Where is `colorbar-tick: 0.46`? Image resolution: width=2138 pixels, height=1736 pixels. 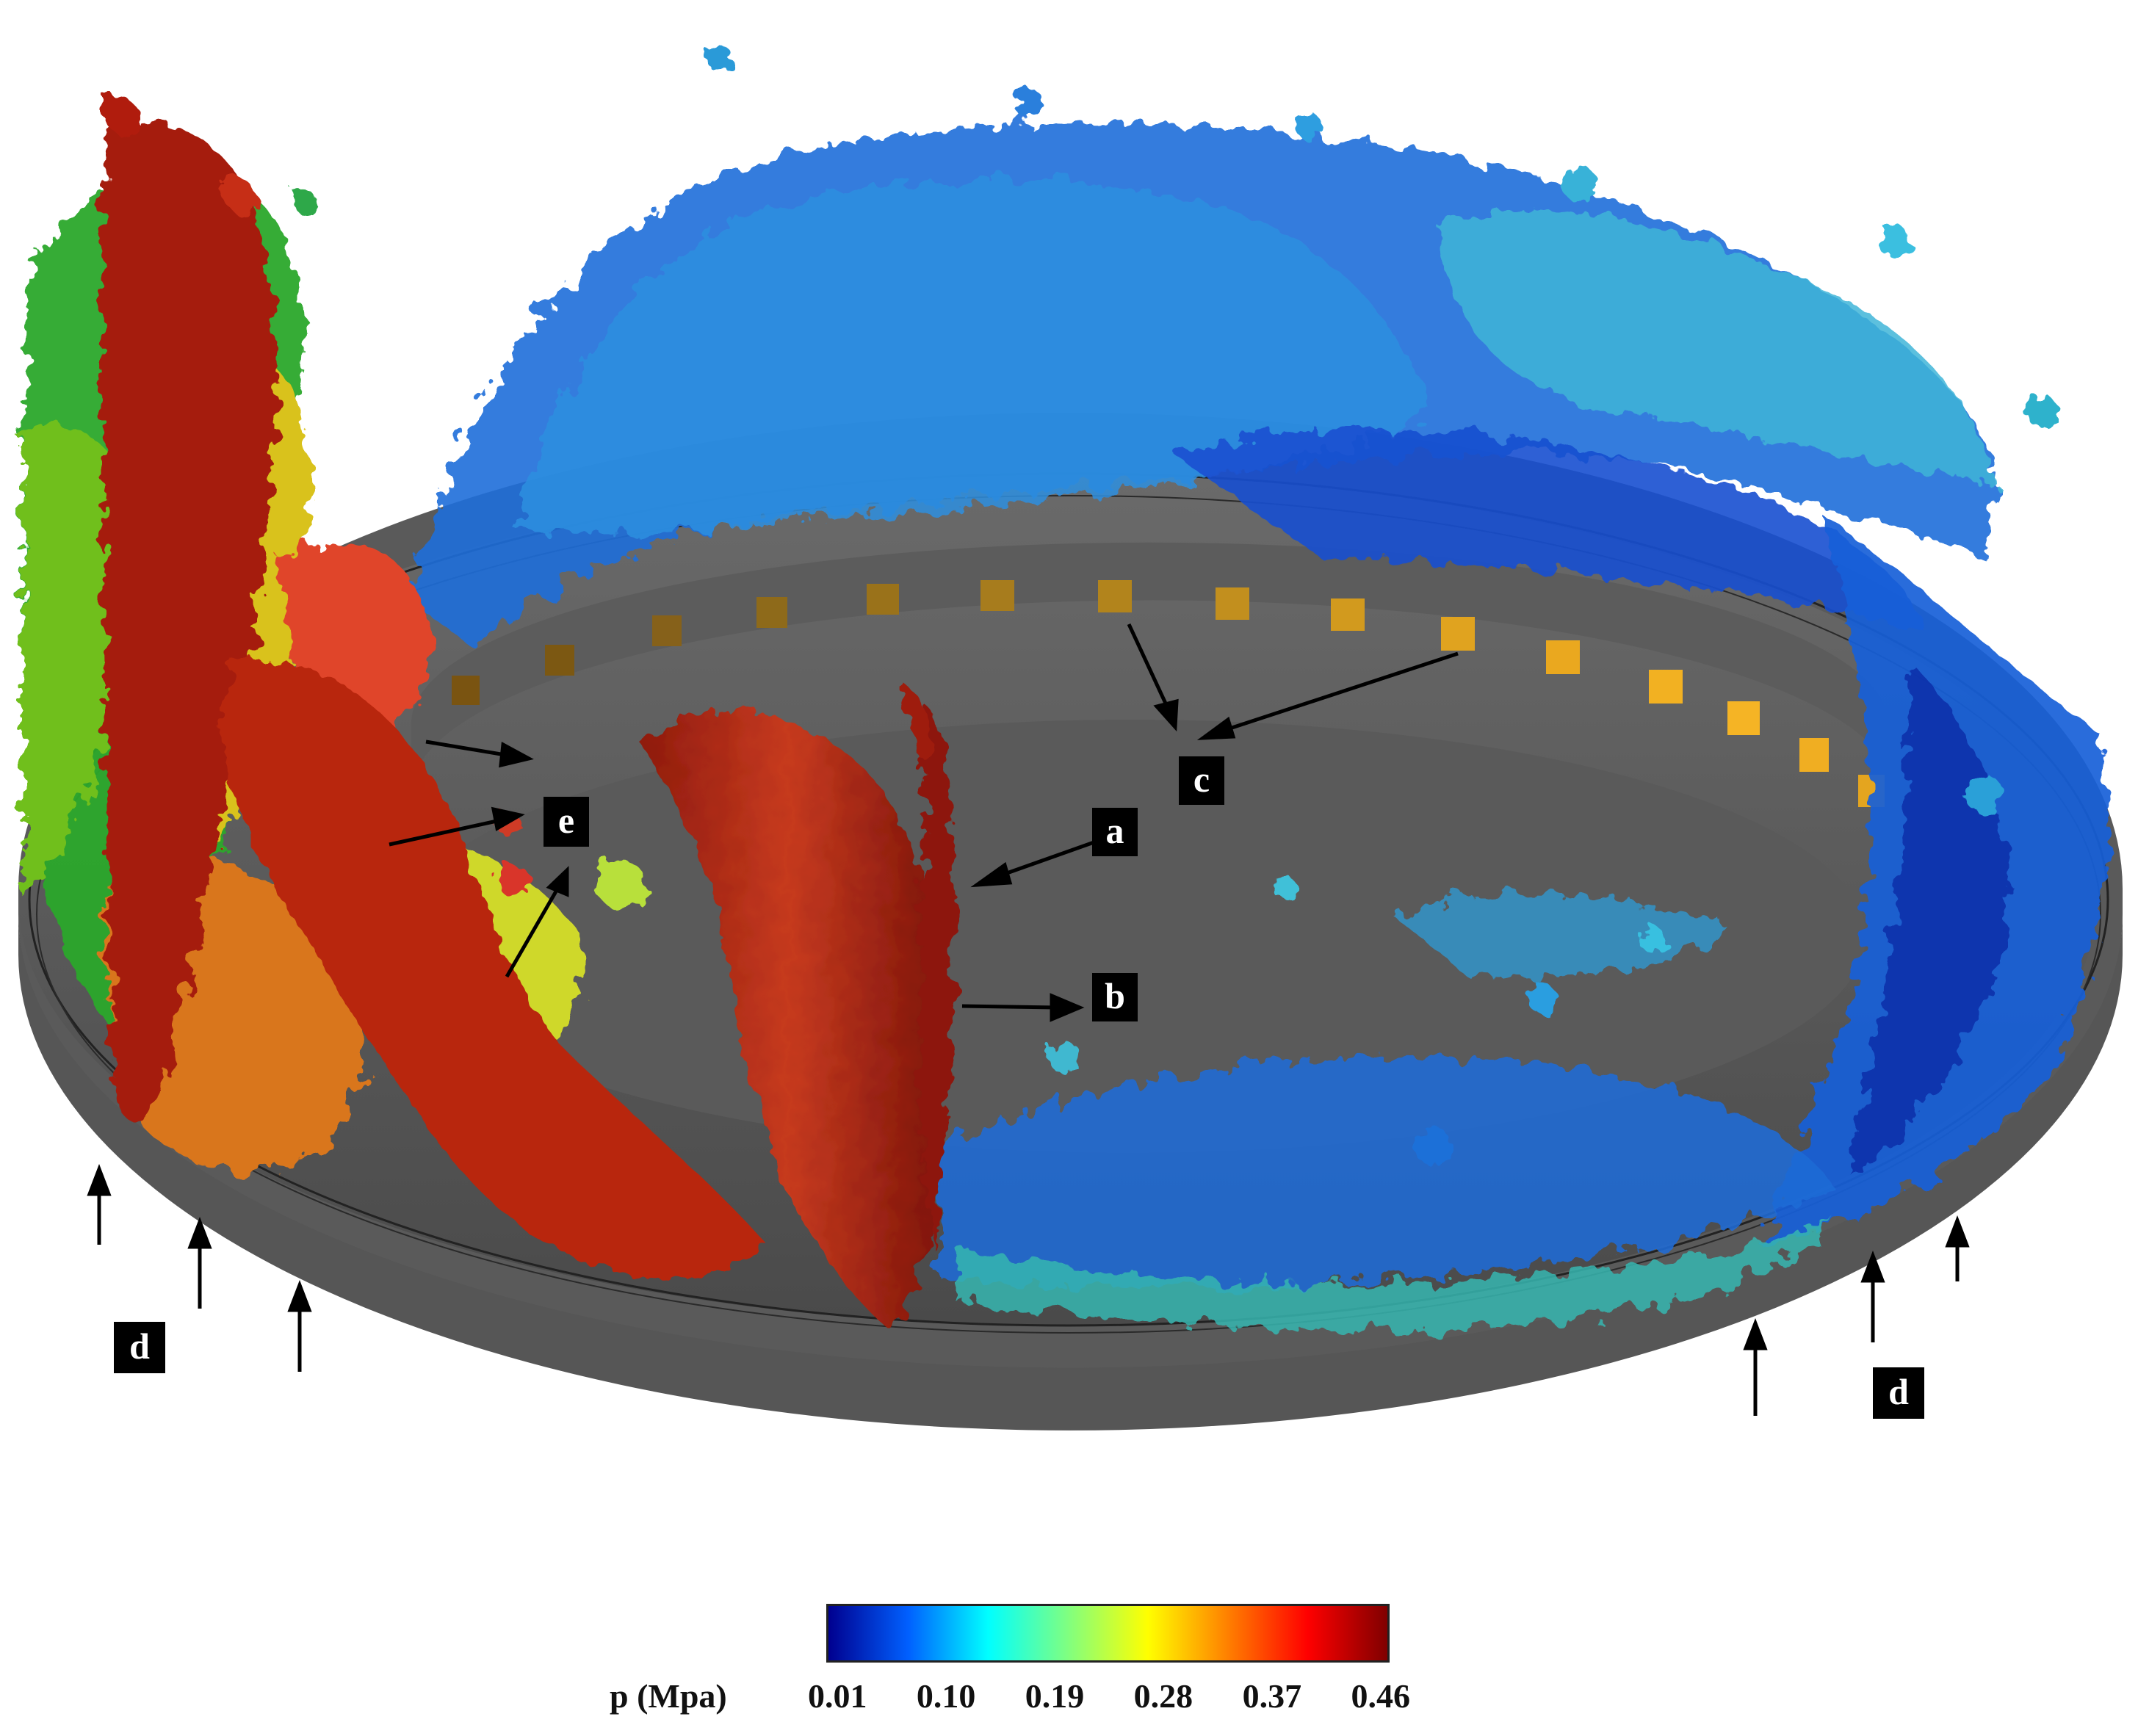 colorbar-tick: 0.46 is located at coordinates (1380, 1696).